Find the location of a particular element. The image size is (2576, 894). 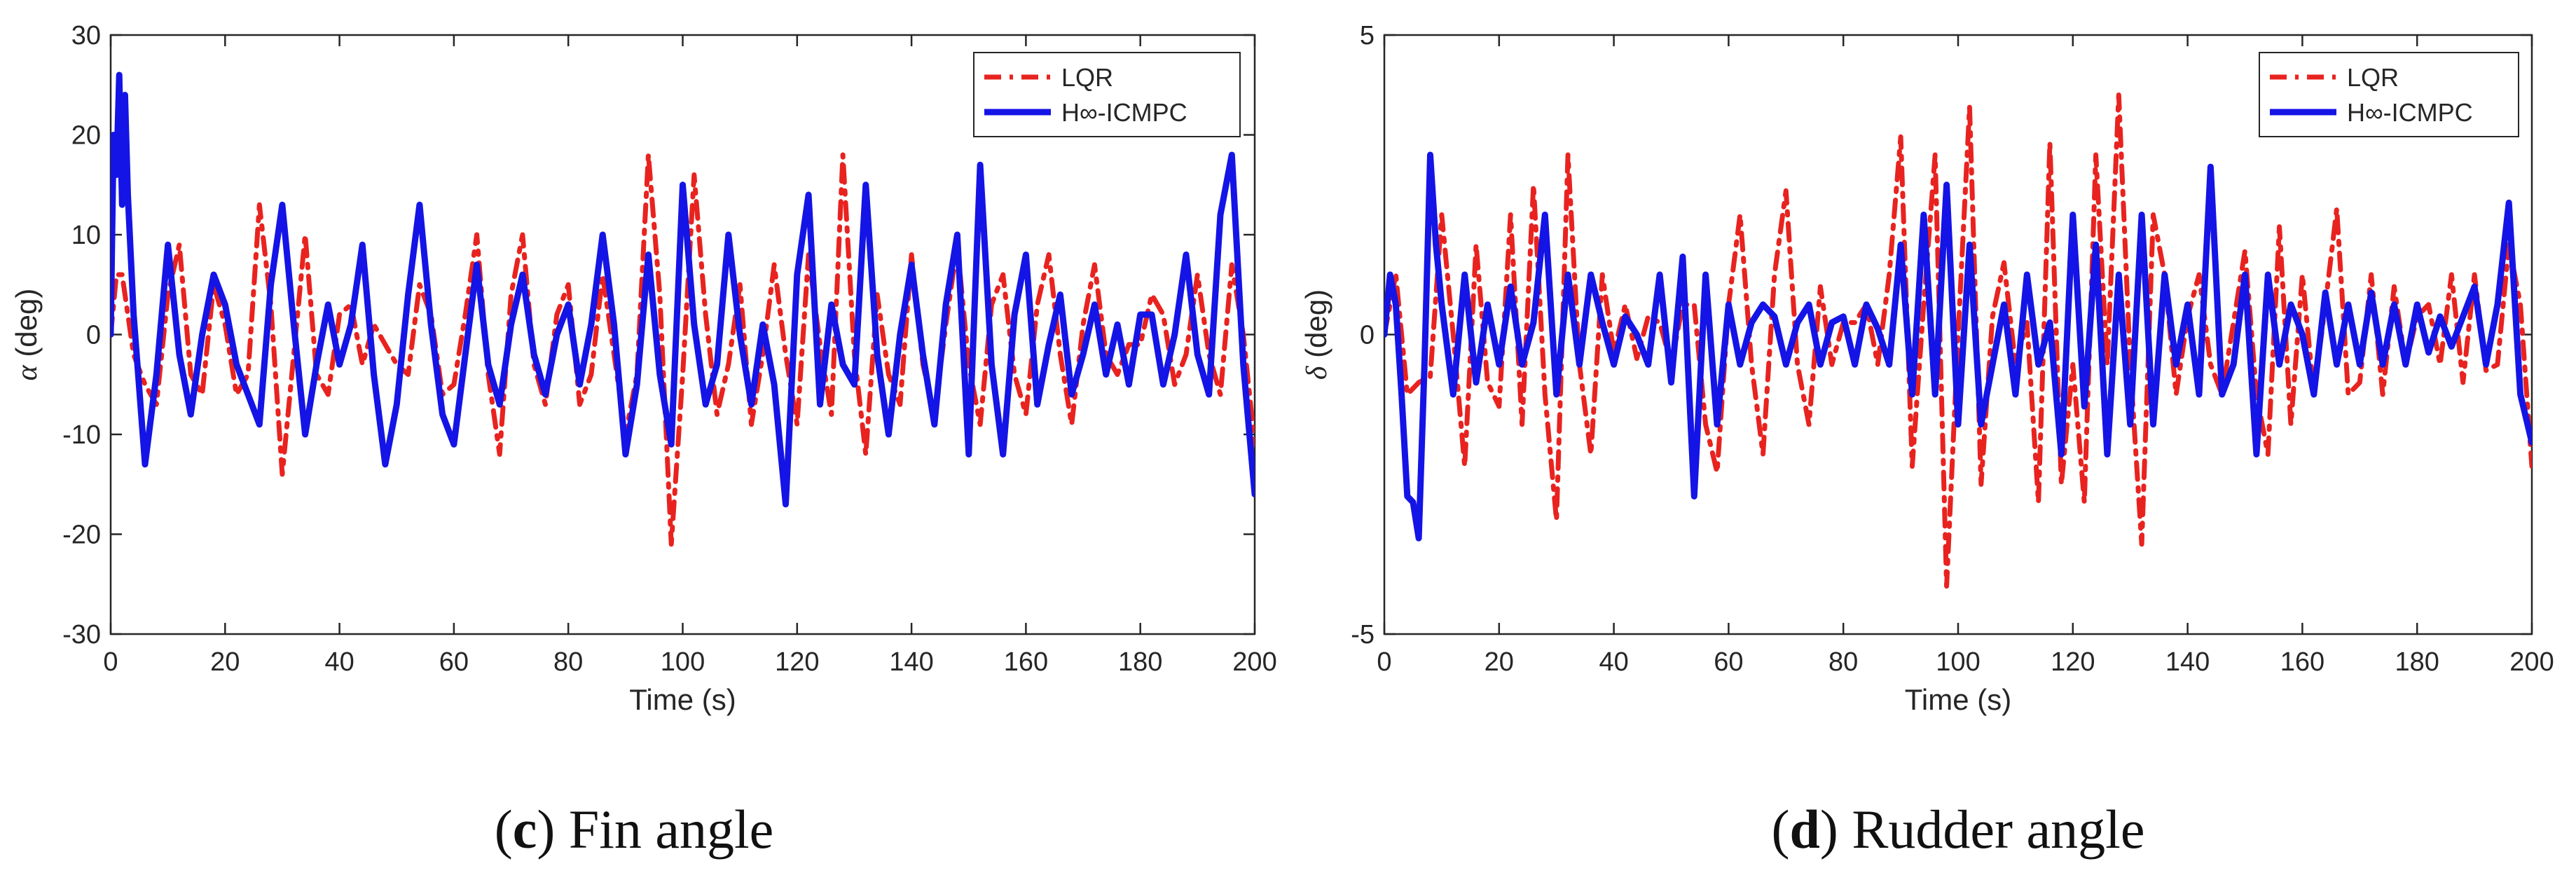

chart-c-caption: (c) Fin angle is located at coordinates (634, 829).